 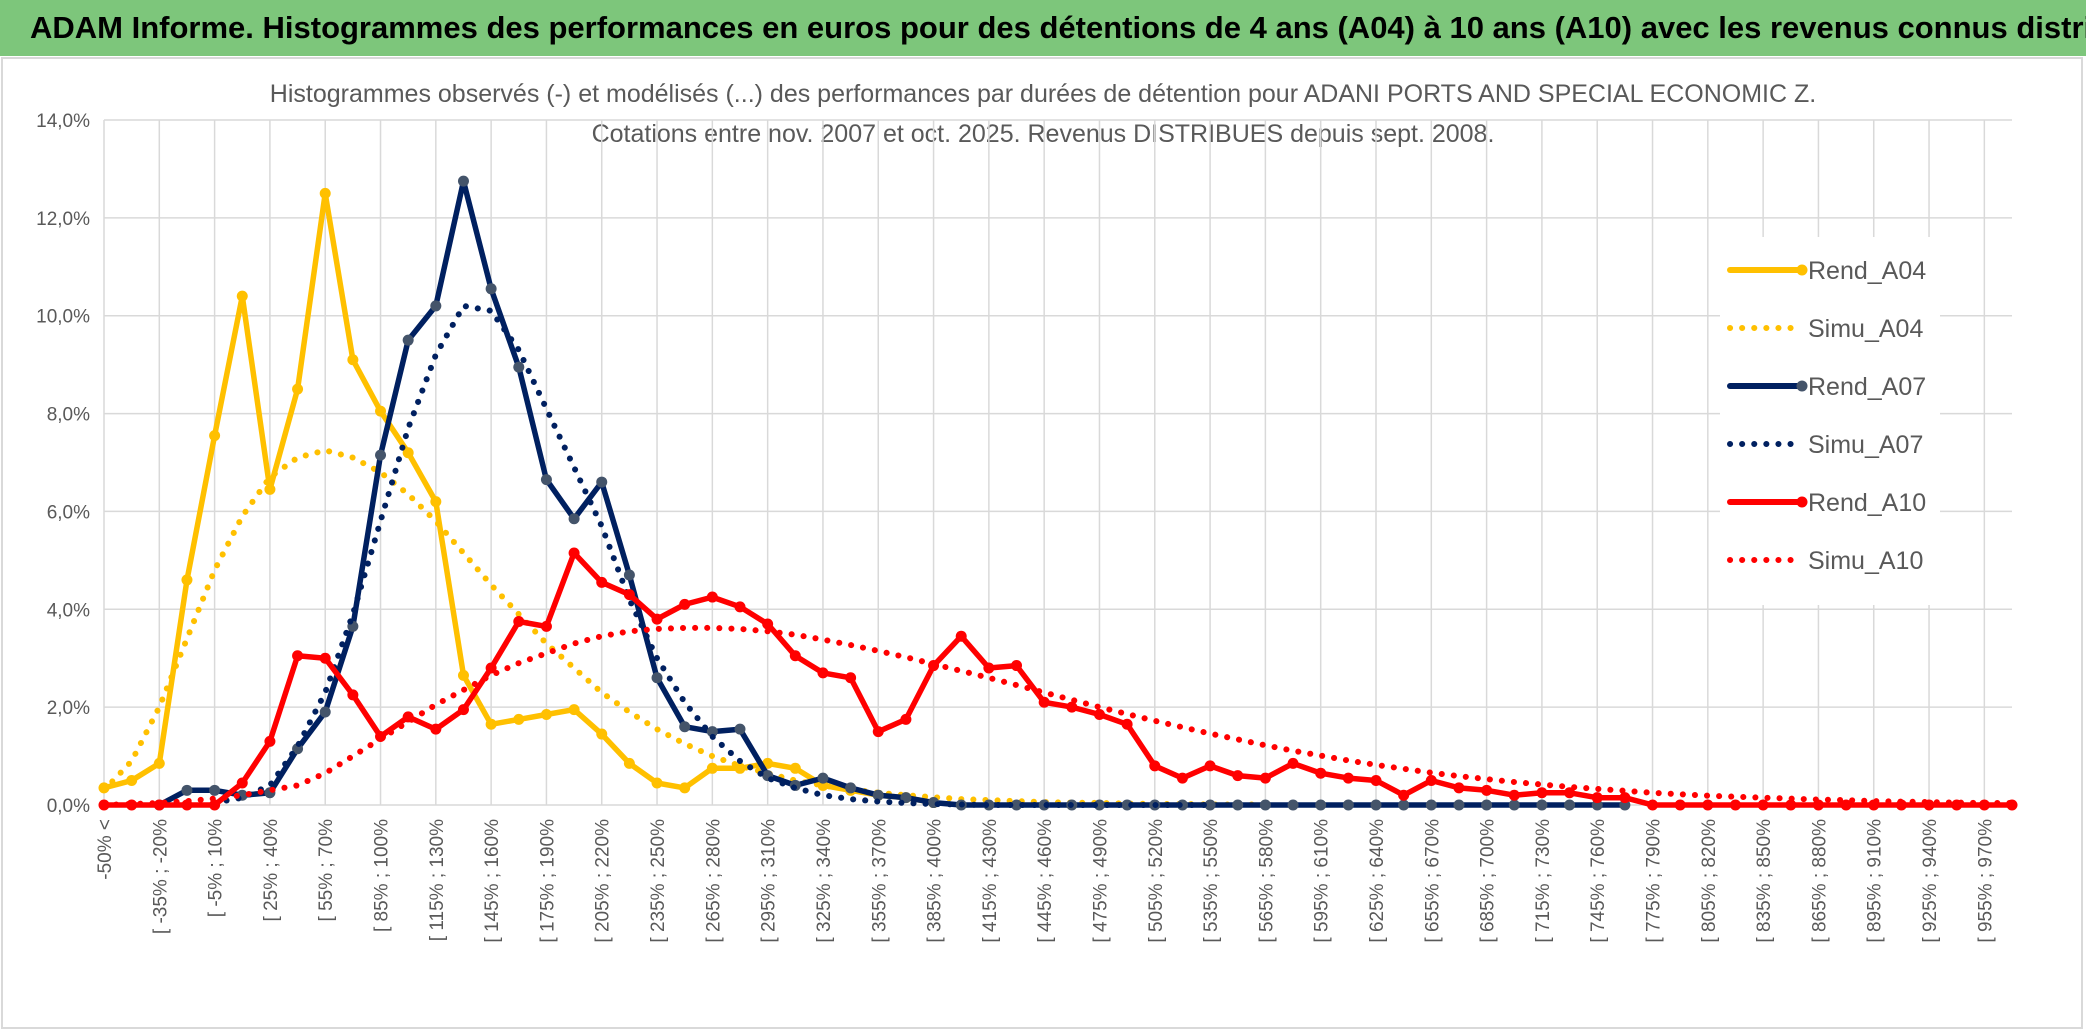 I want to click on x-tick-label: [ 205% ; 220%, so click(x=603, y=881).